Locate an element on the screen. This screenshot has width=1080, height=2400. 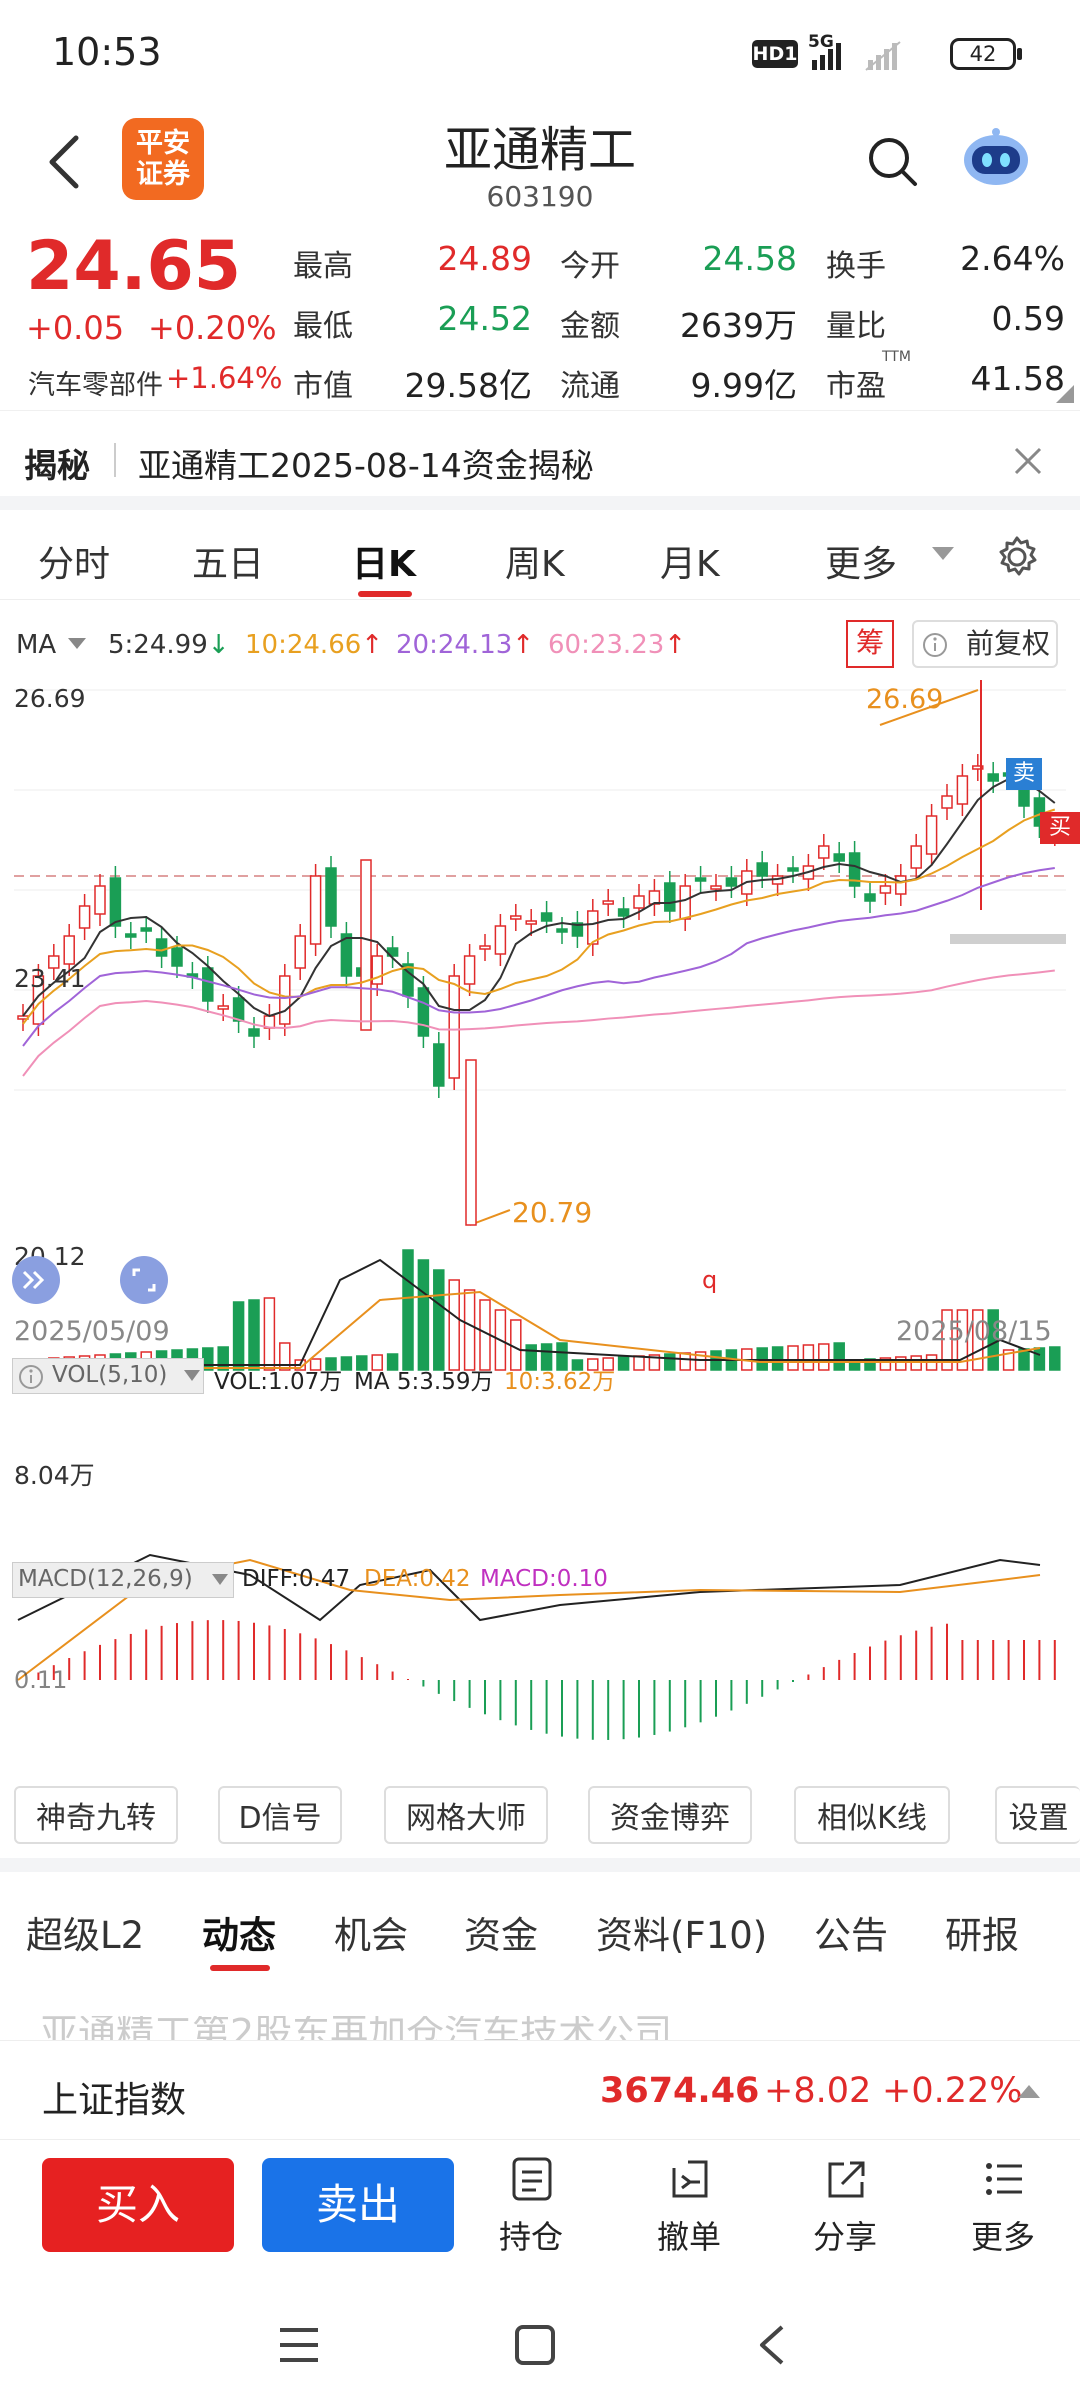
battery-level: 42 is located at coordinates (983, 54).